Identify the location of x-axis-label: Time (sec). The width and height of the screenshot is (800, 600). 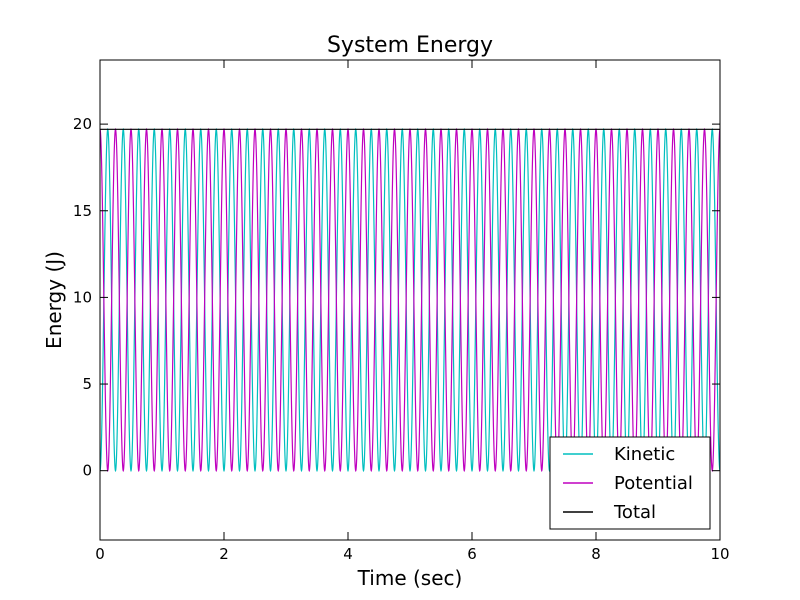
(410, 578).